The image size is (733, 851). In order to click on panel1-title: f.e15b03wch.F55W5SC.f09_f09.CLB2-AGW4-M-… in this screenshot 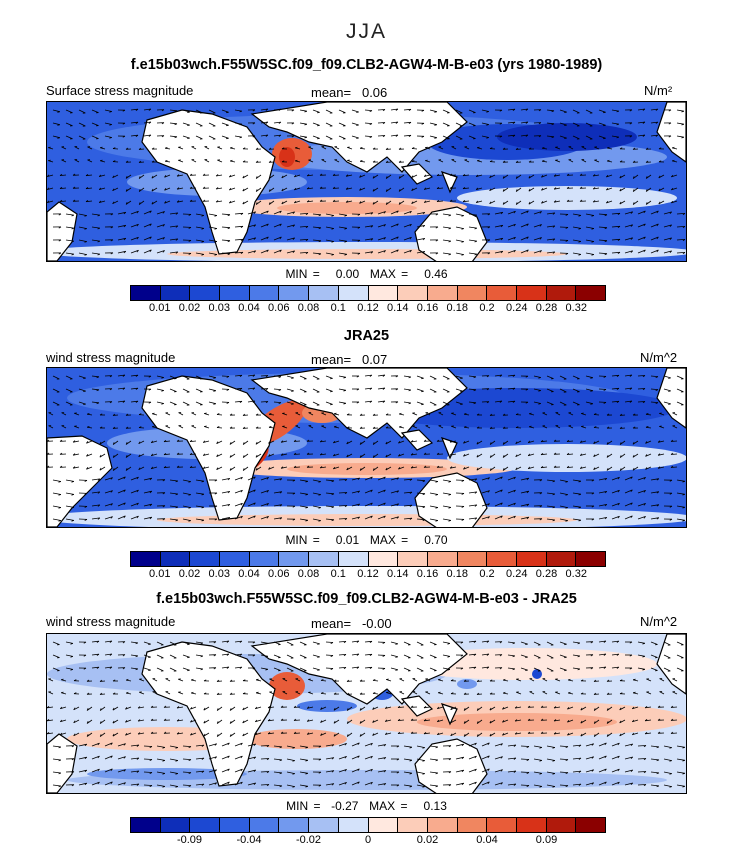, I will do `click(366, 65)`.